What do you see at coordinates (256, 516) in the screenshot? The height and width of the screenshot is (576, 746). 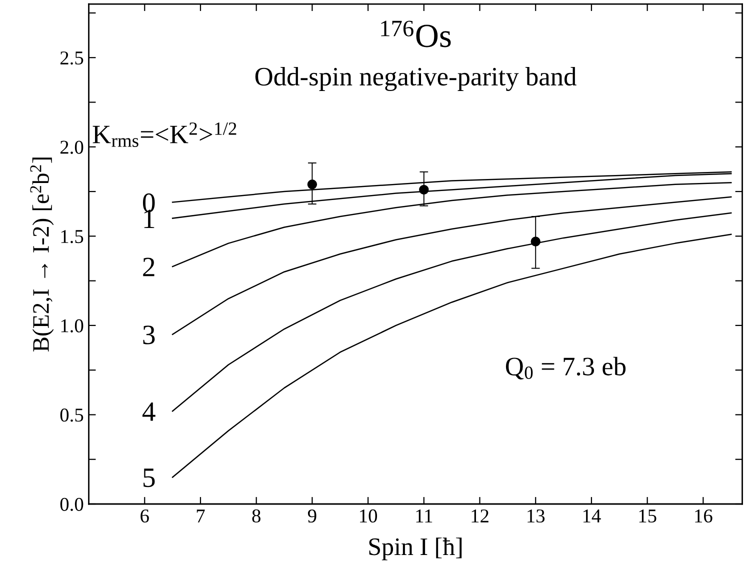 I see `x-tick-label: 8` at bounding box center [256, 516].